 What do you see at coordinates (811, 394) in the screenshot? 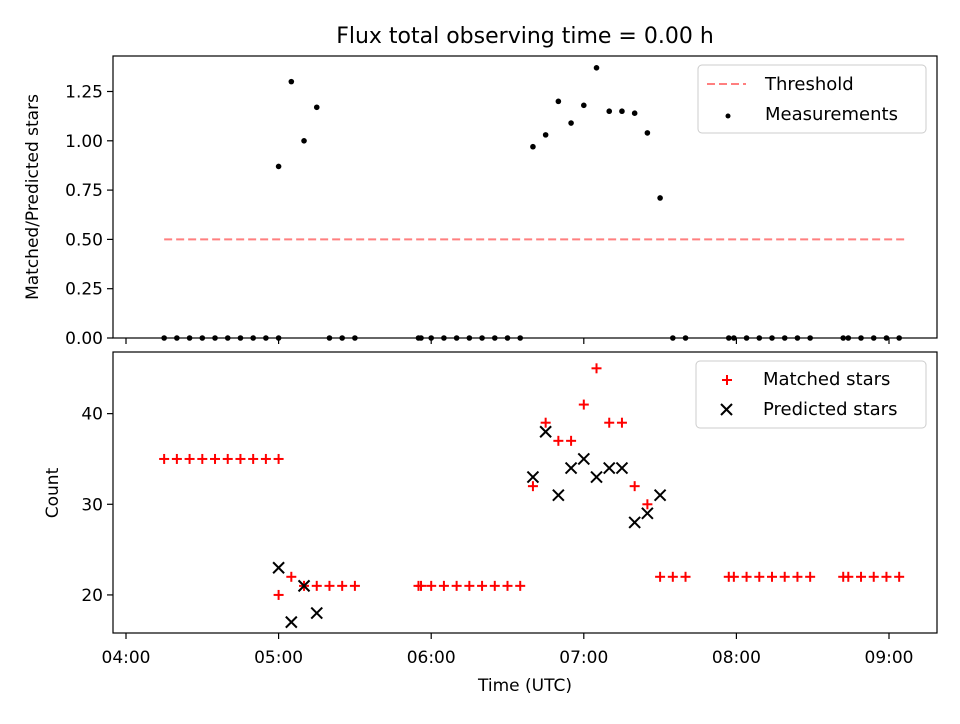
I see `bottom-legend: Matched stars Predicted stars` at bounding box center [811, 394].